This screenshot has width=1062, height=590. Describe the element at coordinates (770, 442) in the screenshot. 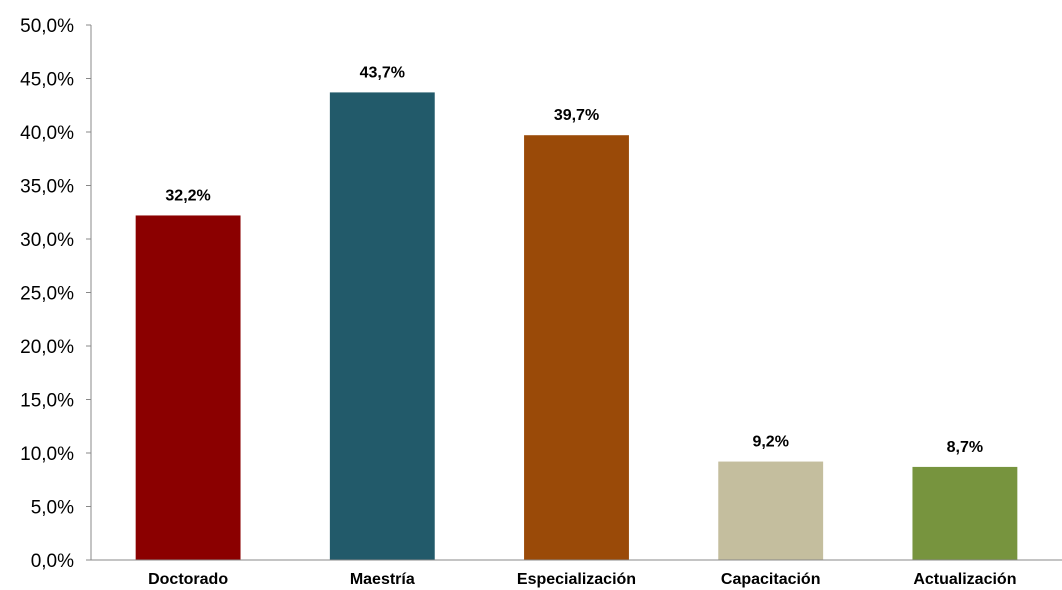

I see `data-label: 9,2%` at that location.